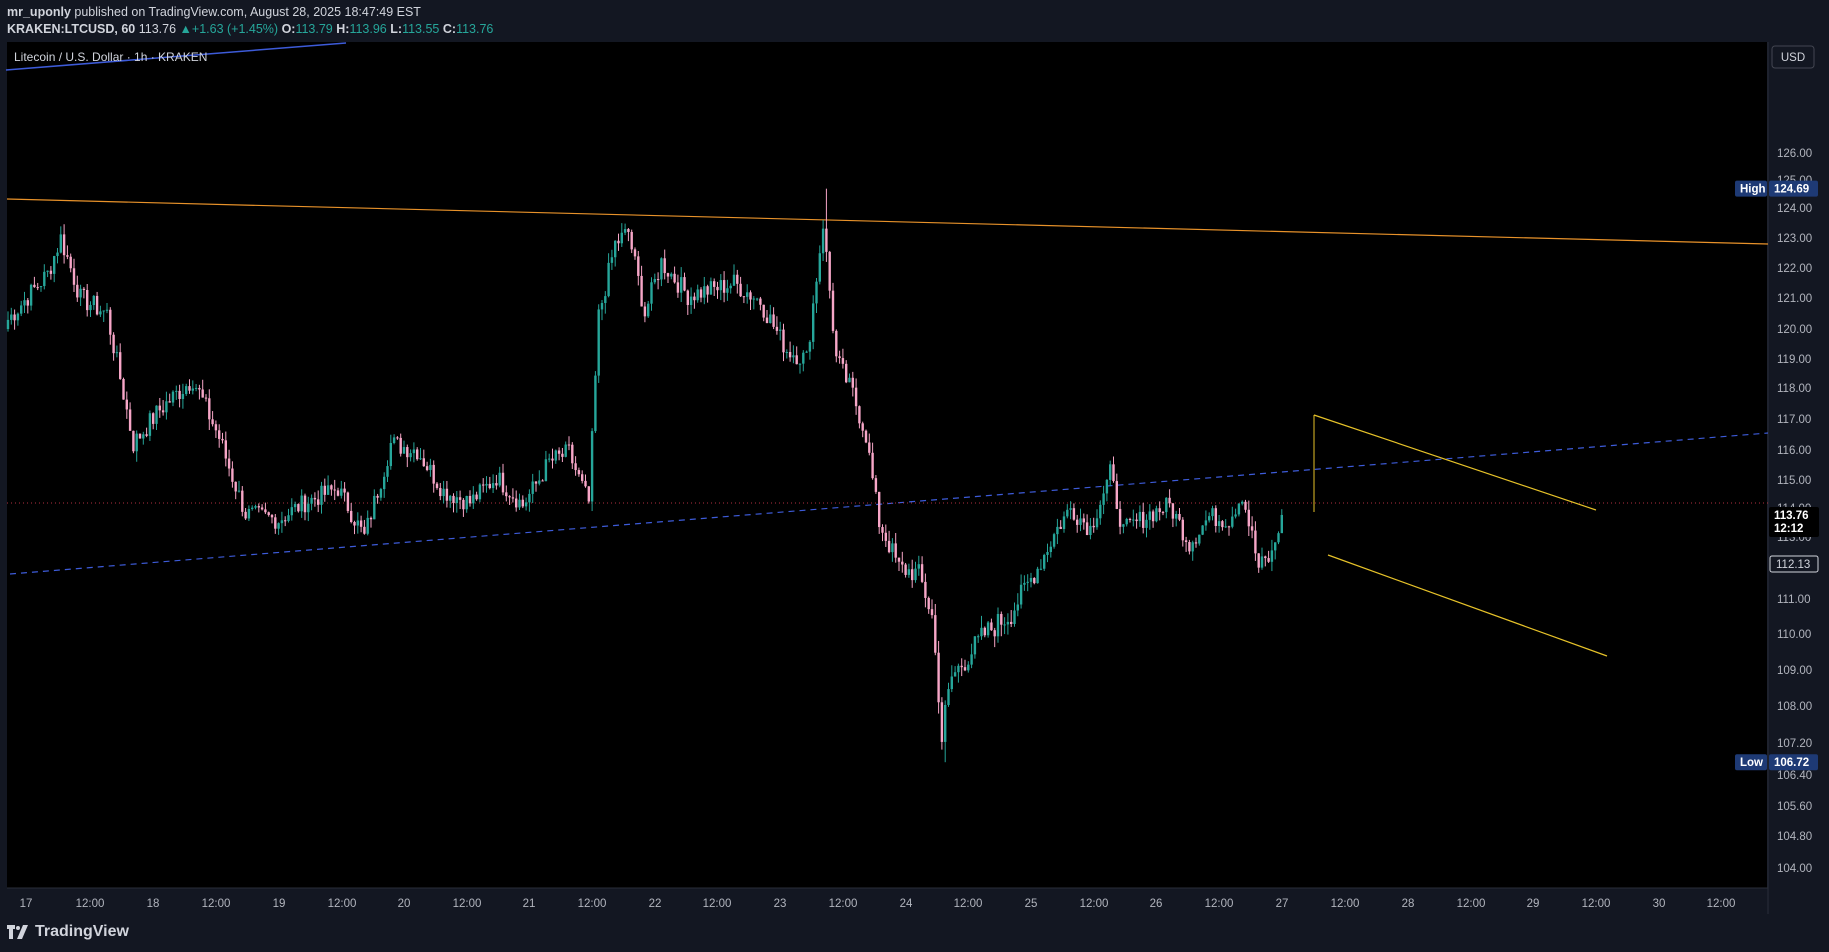 The width and height of the screenshot is (1829, 952). What do you see at coordinates (1455, 462) in the screenshot?
I see `channel-upper-line` at bounding box center [1455, 462].